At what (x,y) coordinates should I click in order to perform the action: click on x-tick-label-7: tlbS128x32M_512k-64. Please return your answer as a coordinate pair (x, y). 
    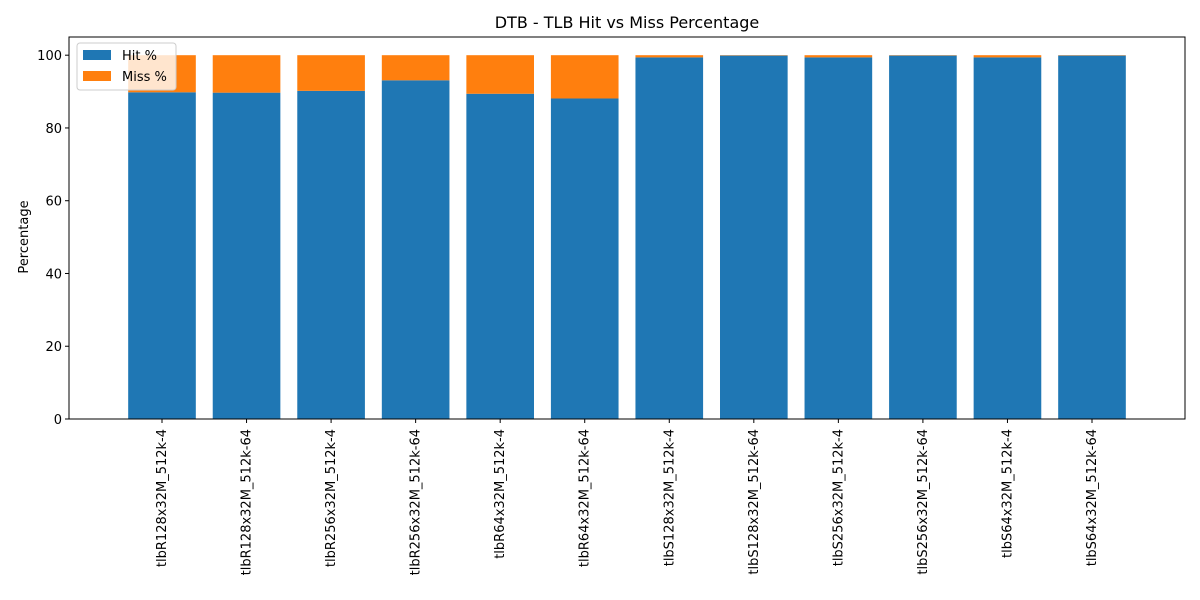
    Looking at the image, I should click on (754, 502).